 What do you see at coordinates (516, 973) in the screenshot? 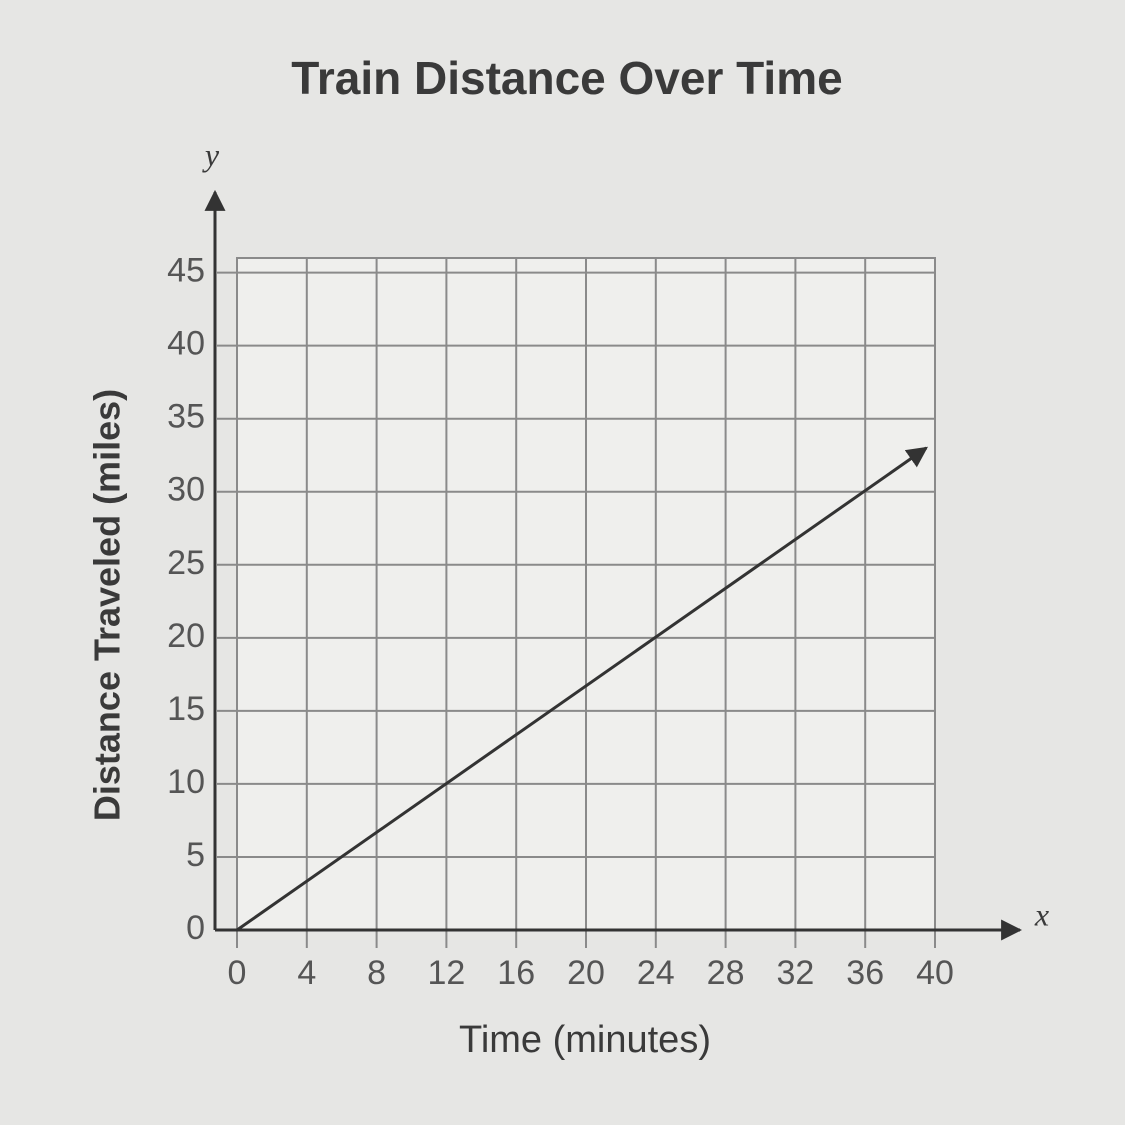
I see `x-tick-label: 16` at bounding box center [516, 973].